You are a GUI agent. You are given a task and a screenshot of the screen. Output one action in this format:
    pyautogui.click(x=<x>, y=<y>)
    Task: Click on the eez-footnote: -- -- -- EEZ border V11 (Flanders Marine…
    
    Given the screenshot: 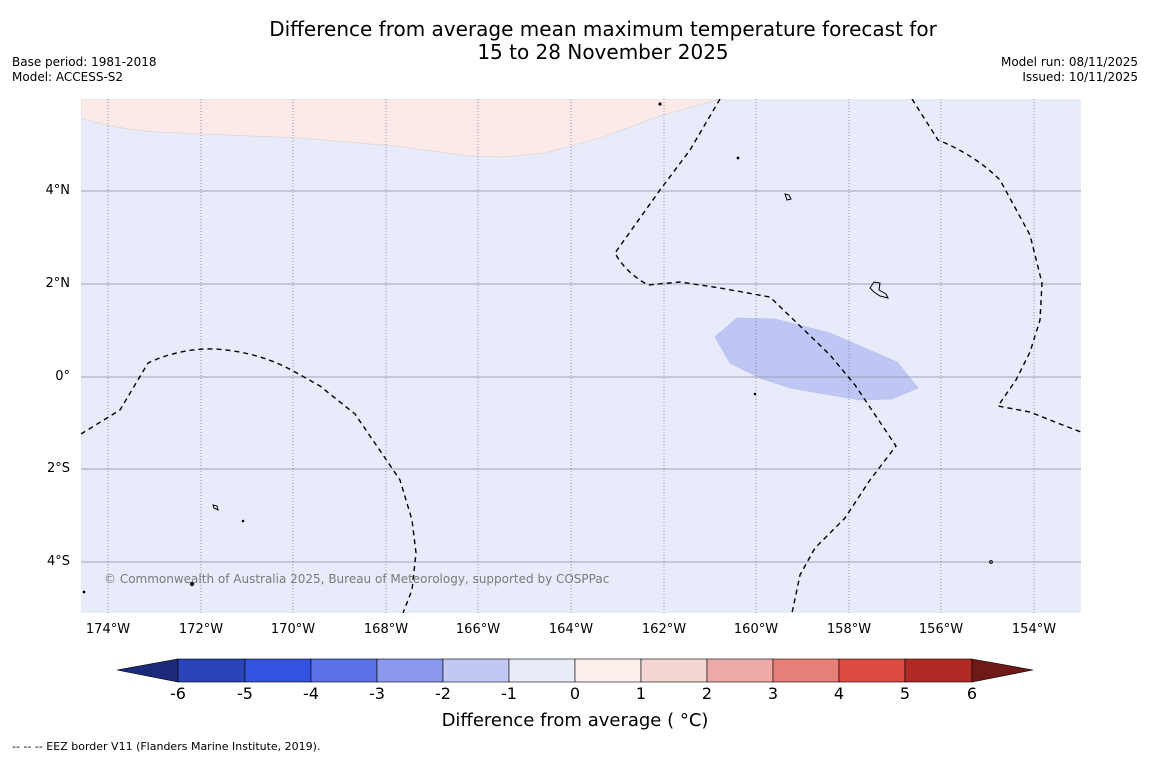 What is the action you would take?
    pyautogui.click(x=166, y=746)
    